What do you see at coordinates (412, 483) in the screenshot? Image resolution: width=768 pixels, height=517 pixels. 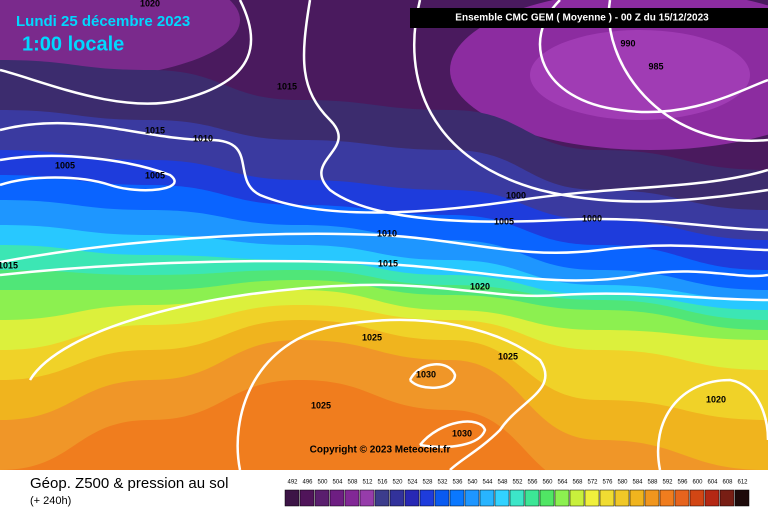 I see `colorbar-label: 524` at bounding box center [412, 483].